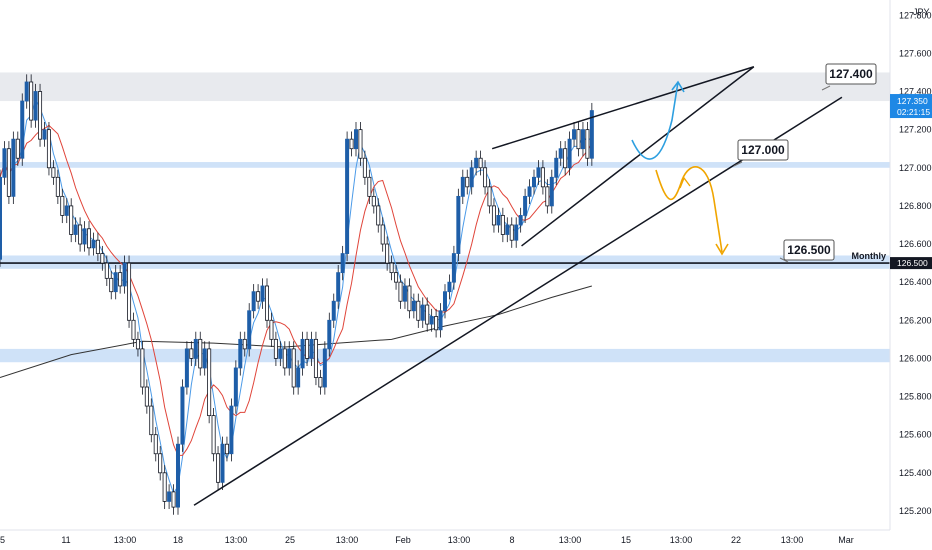 The width and height of the screenshot is (932, 550). I want to click on price-tick-label: 127.000, so click(915, 168).